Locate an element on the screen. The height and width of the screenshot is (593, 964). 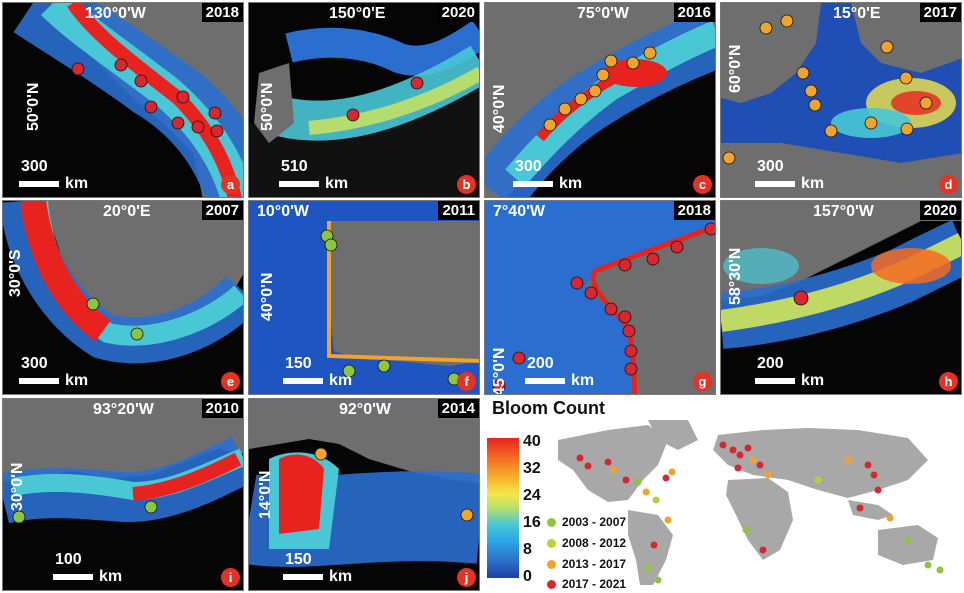
colorbar-tick: 40 is located at coordinates (532, 441).